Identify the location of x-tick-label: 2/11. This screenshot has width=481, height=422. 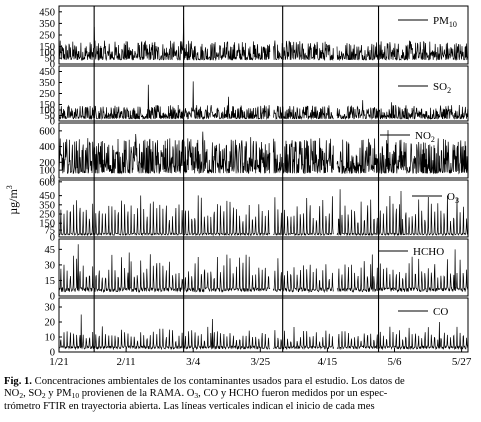
(126, 362).